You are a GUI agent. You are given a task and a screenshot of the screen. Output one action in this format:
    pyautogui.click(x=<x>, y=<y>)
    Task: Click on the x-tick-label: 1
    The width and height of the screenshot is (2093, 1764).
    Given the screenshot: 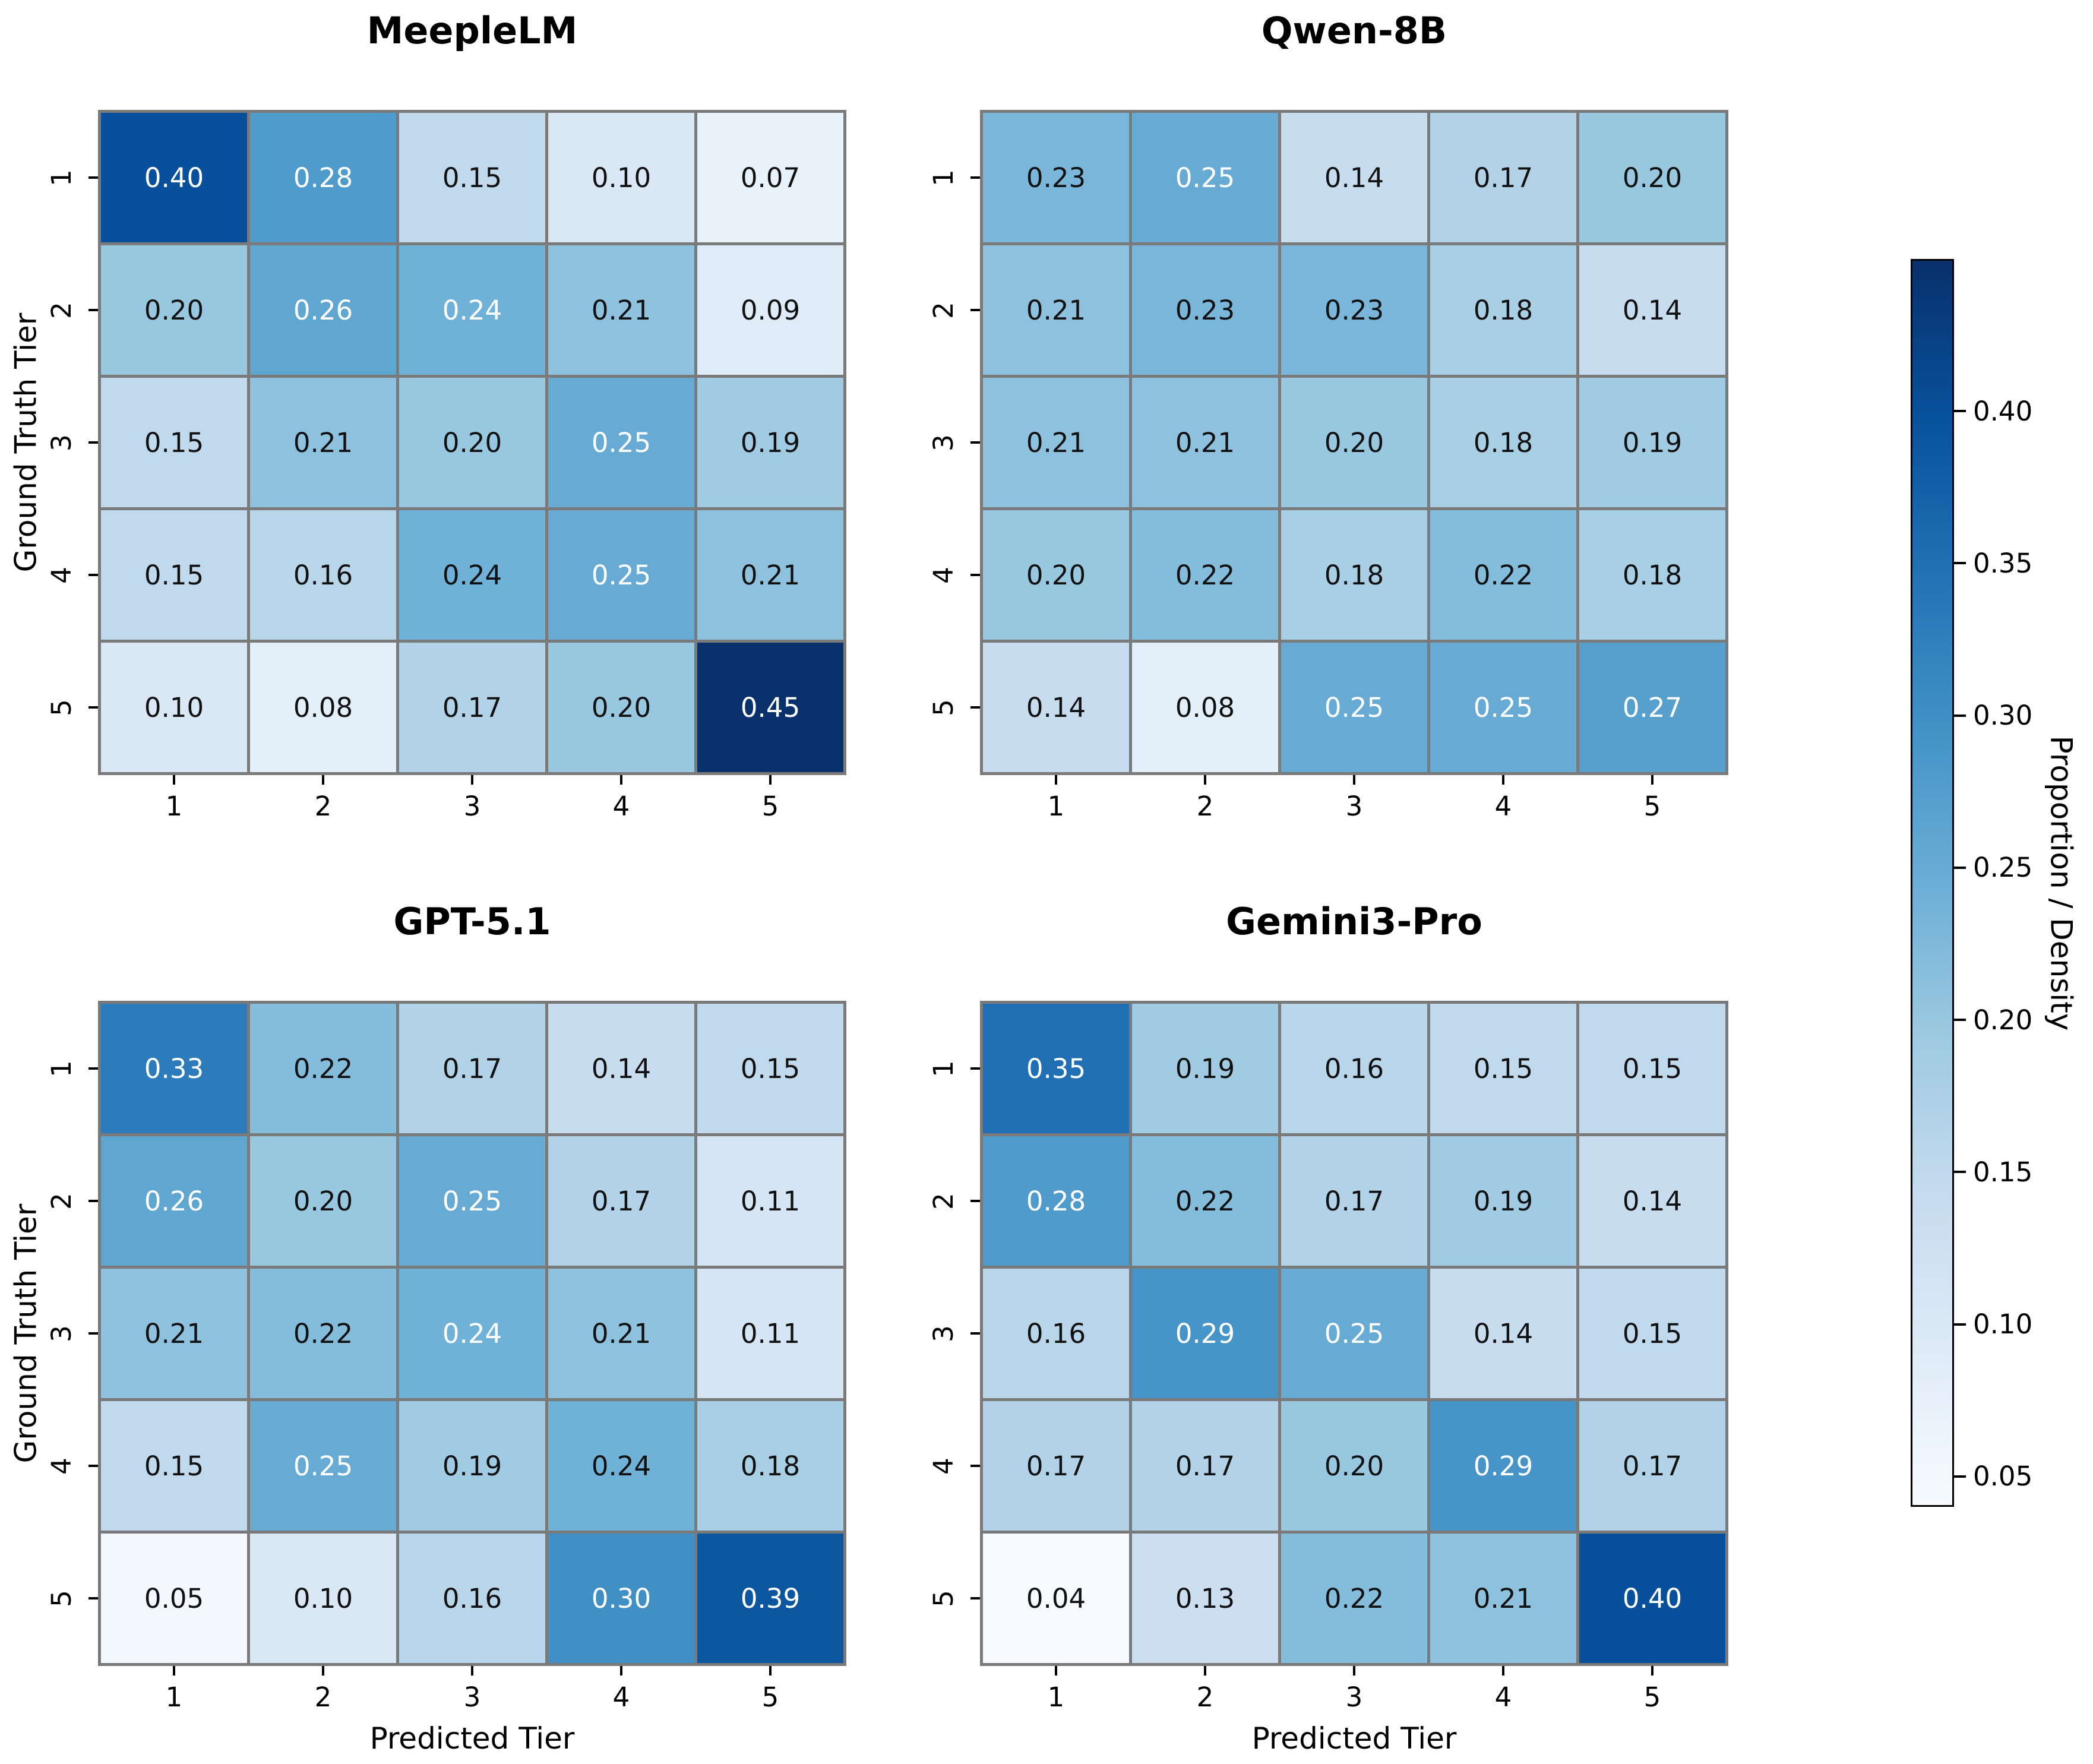 What is the action you would take?
    pyautogui.click(x=174, y=1697)
    